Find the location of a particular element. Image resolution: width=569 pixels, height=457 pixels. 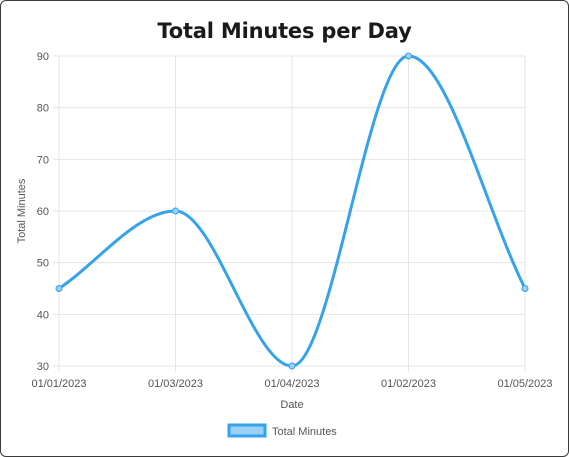

y-tick-label: 40 is located at coordinates (43, 315).